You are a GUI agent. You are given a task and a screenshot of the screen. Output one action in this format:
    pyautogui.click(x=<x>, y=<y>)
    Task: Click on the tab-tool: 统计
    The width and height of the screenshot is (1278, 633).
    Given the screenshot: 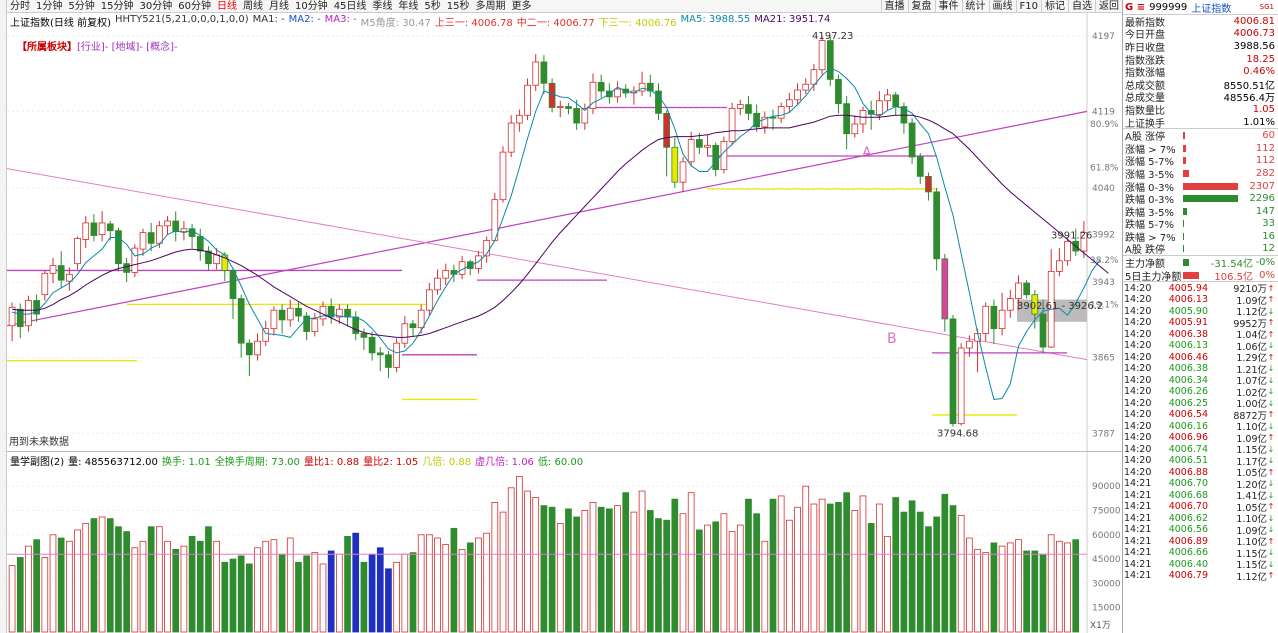 What is the action you would take?
    pyautogui.click(x=975, y=6)
    